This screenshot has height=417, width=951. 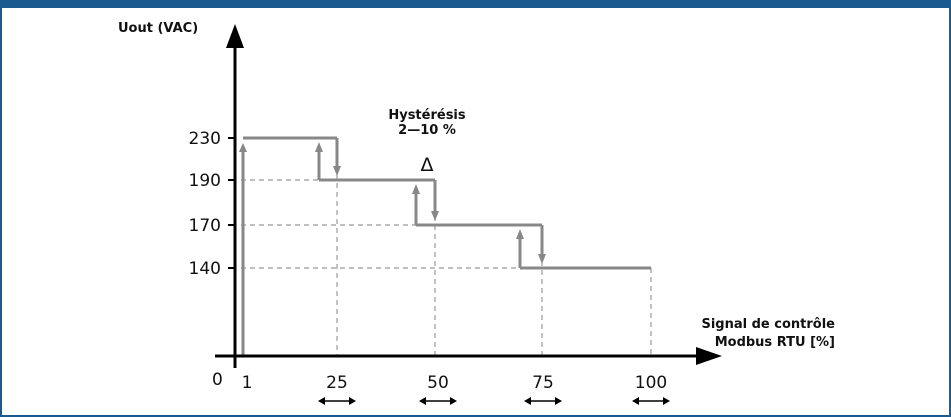 What do you see at coordinates (427, 130) in the screenshot?
I see `hysteresis-label-line-2: 2—10 %` at bounding box center [427, 130].